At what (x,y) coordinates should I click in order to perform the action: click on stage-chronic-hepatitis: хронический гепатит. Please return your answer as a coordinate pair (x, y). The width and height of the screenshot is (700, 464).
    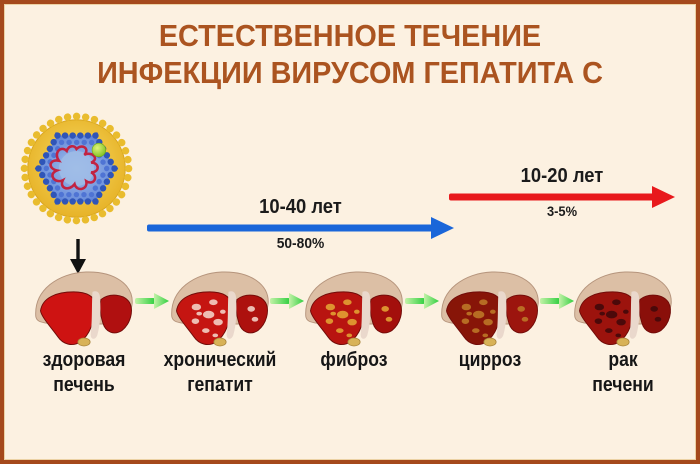
    Looking at the image, I should click on (220, 332).